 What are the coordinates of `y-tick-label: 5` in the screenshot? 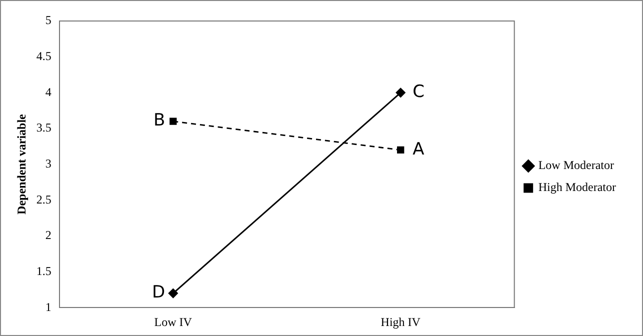 It's located at (48, 20).